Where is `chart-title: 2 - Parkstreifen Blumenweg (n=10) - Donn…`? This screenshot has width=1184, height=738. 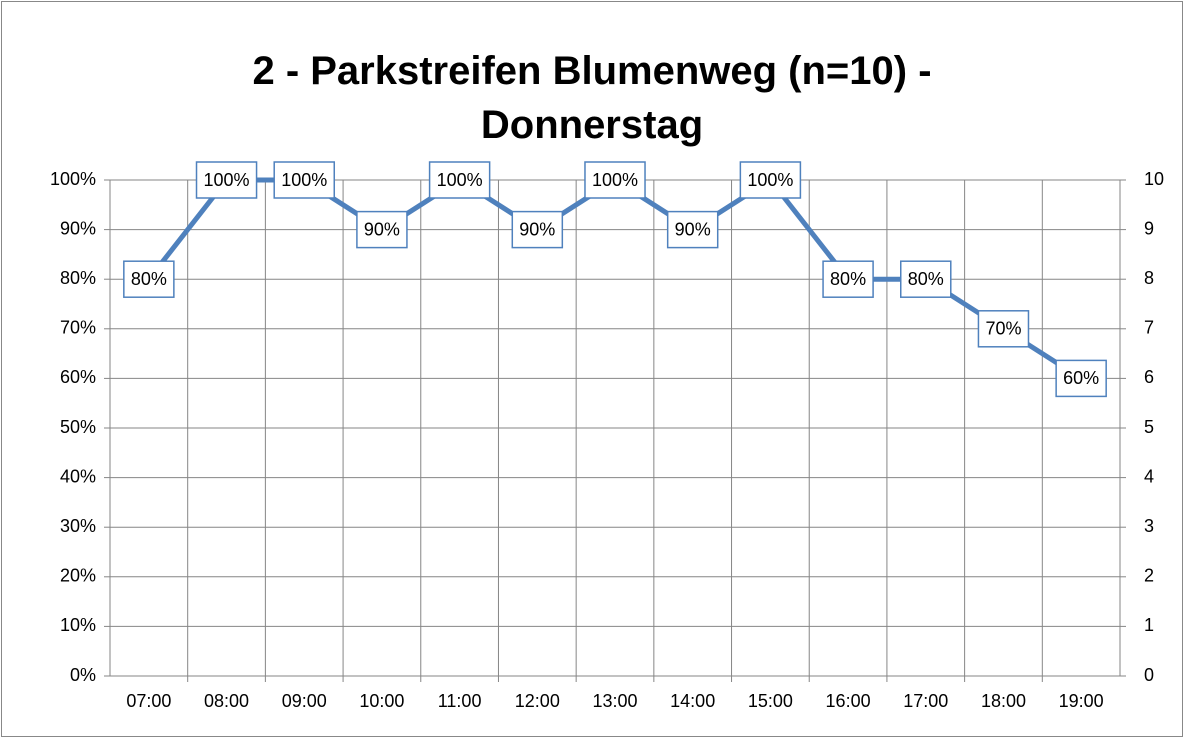 chart-title: 2 - Parkstreifen Blumenweg (n=10) - Donn… is located at coordinates (592, 98).